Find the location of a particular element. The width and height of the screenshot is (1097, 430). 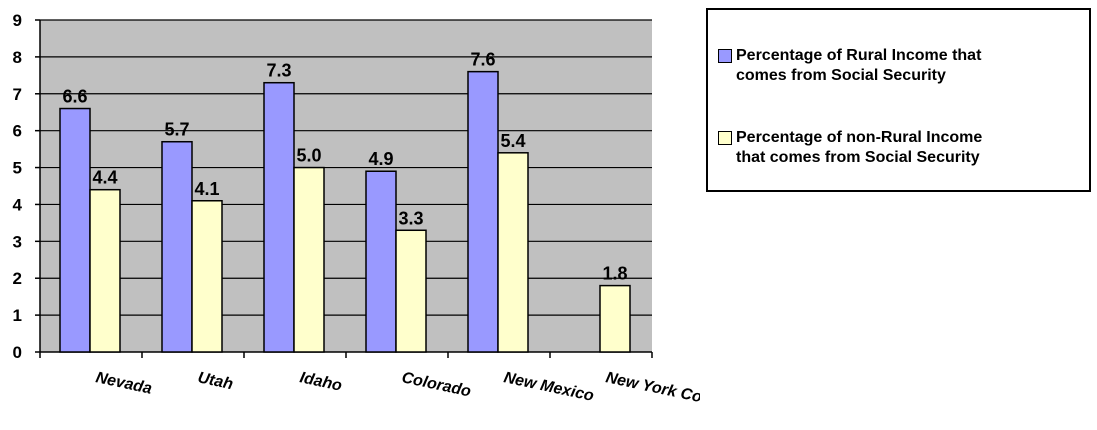

data-label: 7.3 is located at coordinates (278, 71).